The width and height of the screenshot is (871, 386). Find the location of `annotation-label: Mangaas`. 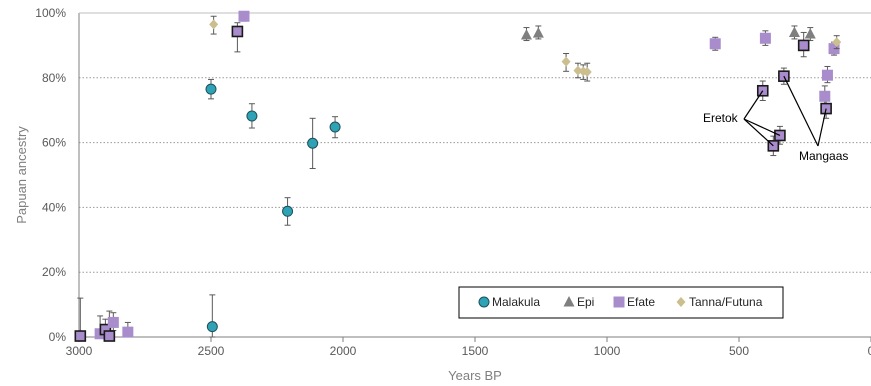

annotation-label: Mangaas is located at coordinates (823, 156).